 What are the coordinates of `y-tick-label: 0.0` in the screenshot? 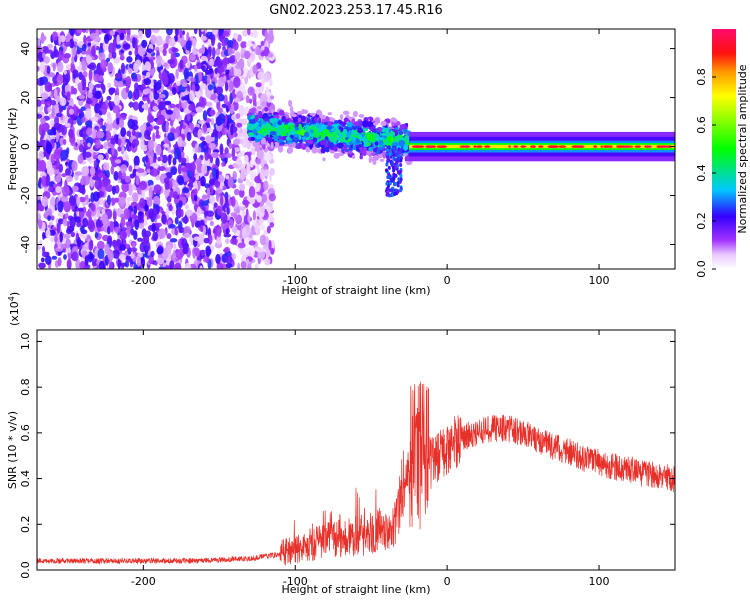 It's located at (25, 570).